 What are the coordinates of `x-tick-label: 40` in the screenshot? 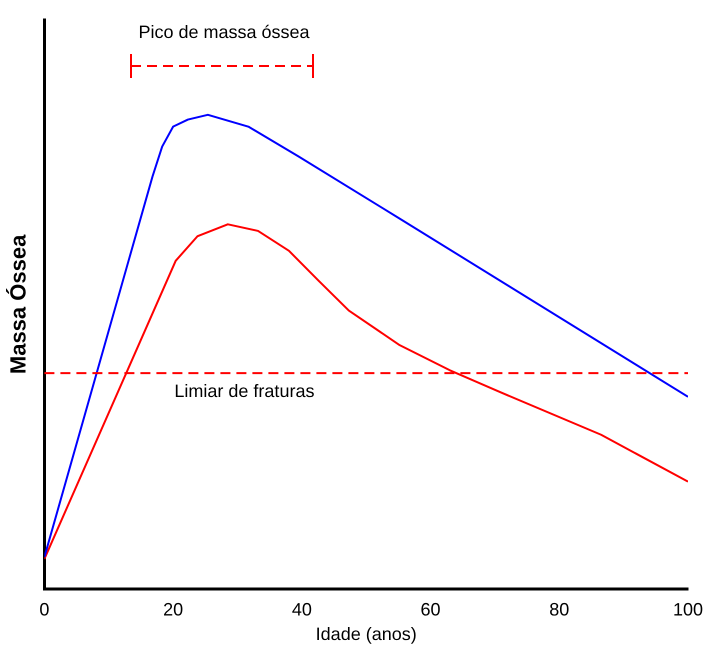 It's located at (302, 610).